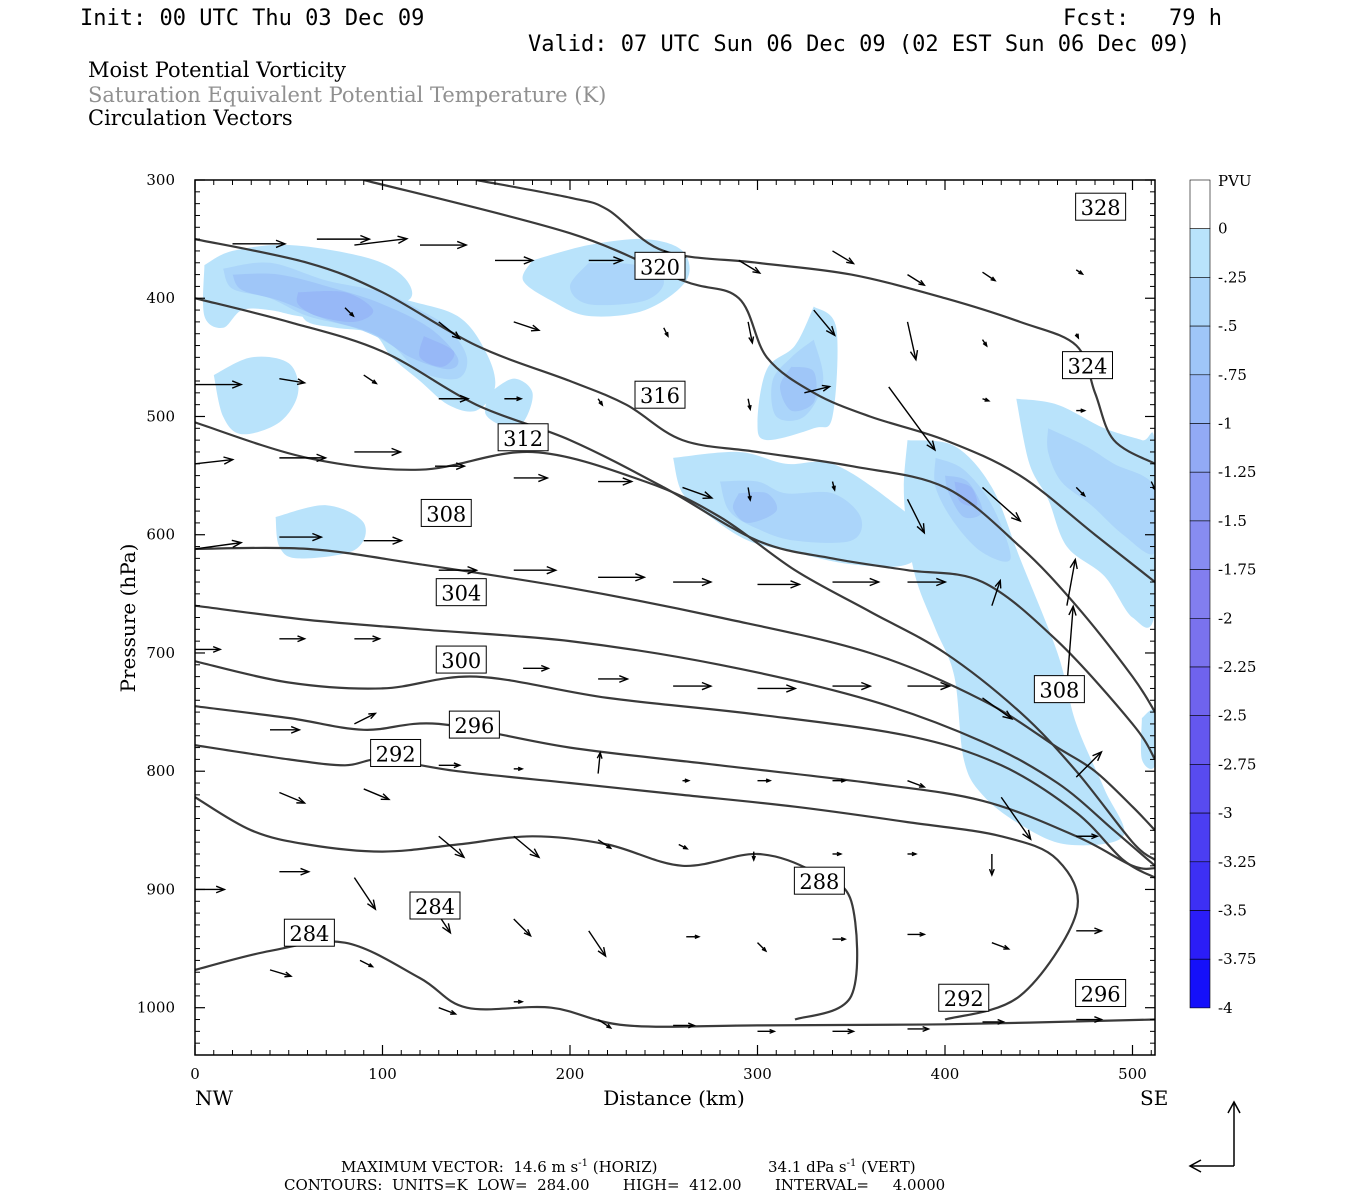 The height and width of the screenshot is (1200, 1350). What do you see at coordinates (660, 267) in the screenshot?
I see `svg-text: 320` at bounding box center [660, 267].